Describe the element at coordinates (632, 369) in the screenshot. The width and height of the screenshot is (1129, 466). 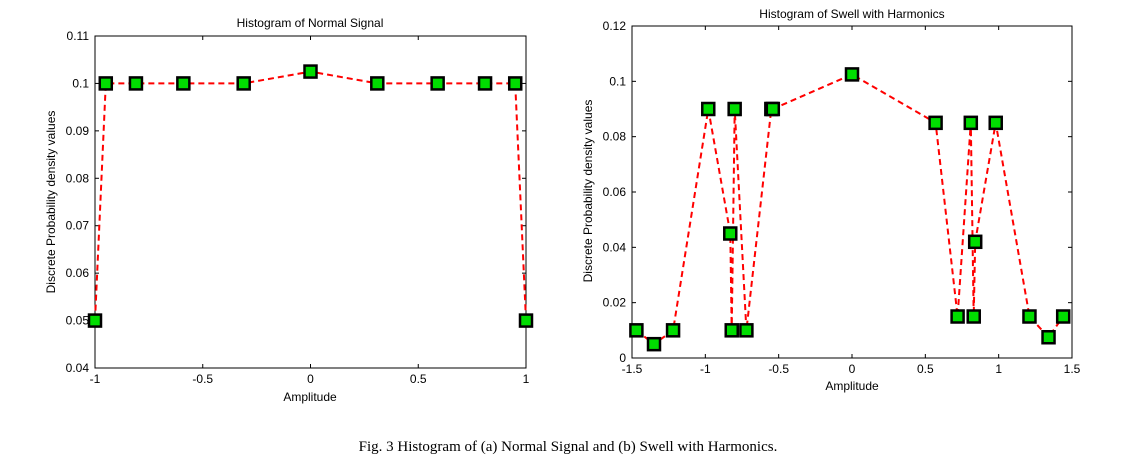
I see `x-tick-label: -1.5` at that location.